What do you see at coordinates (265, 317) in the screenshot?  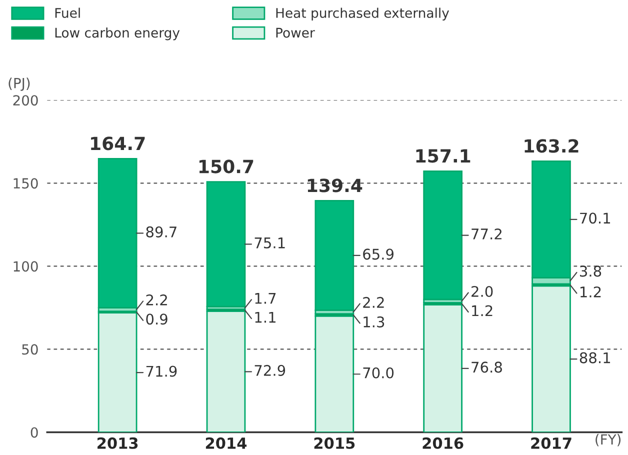 I see `data-label: 1.1` at bounding box center [265, 317].